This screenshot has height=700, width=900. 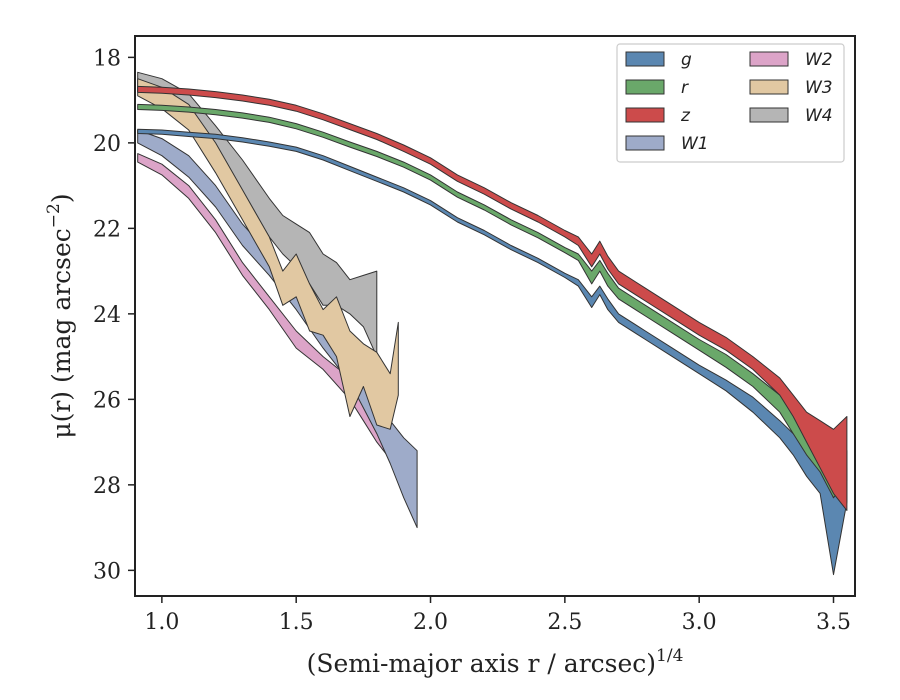 What do you see at coordinates (430, 622) in the screenshot?
I see `x-tick-label: 2.0` at bounding box center [430, 622].